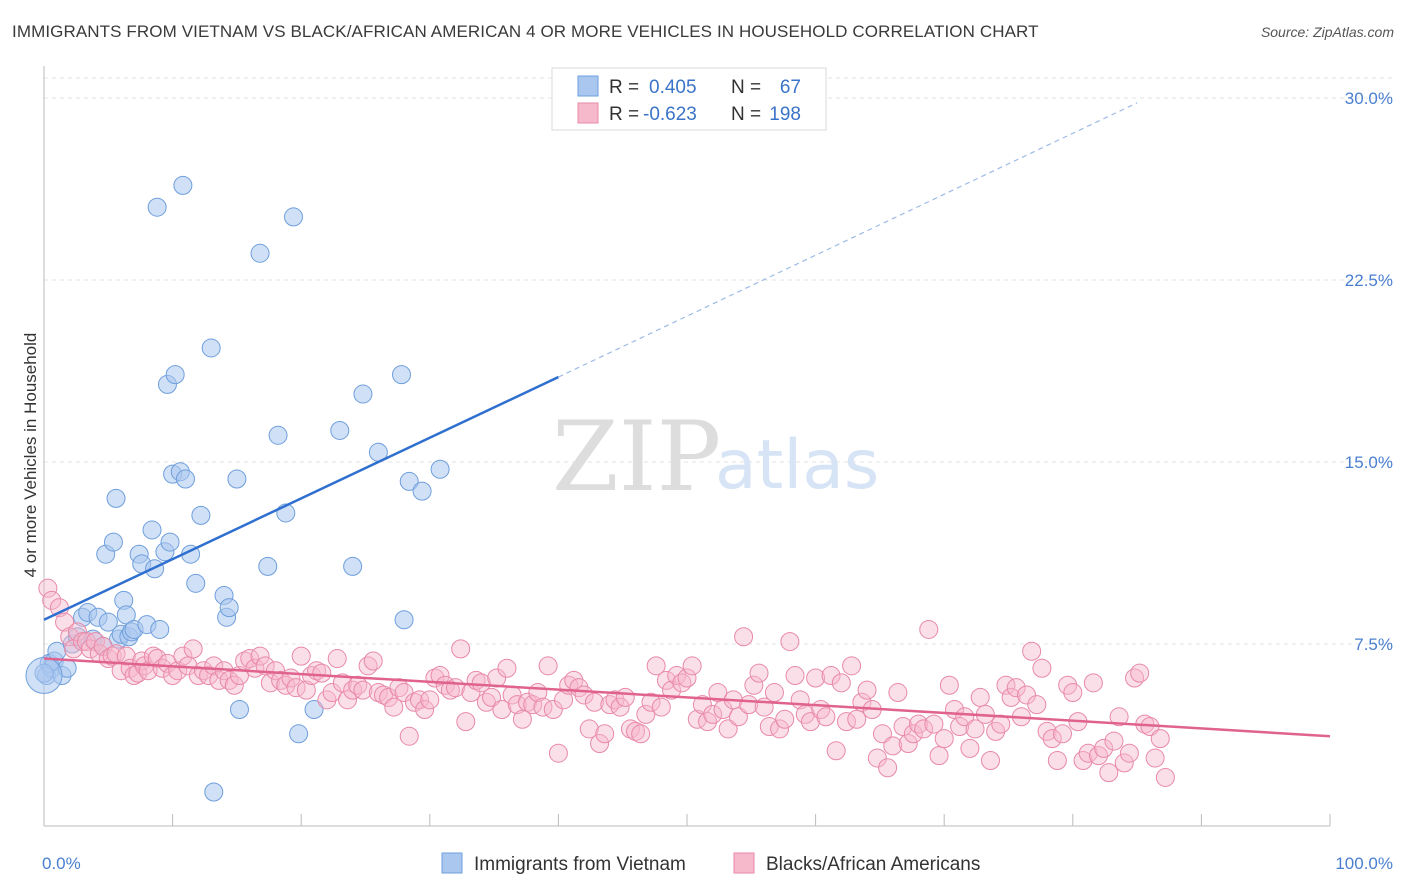  Describe the element at coordinates (746, 114) in the screenshot. I see `legend-n-label-black: N =` at that location.